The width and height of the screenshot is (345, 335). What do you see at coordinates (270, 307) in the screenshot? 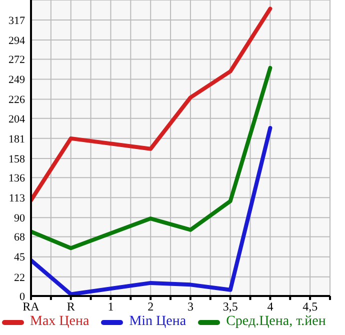
I see `x-tick-label: 4` at bounding box center [270, 307].